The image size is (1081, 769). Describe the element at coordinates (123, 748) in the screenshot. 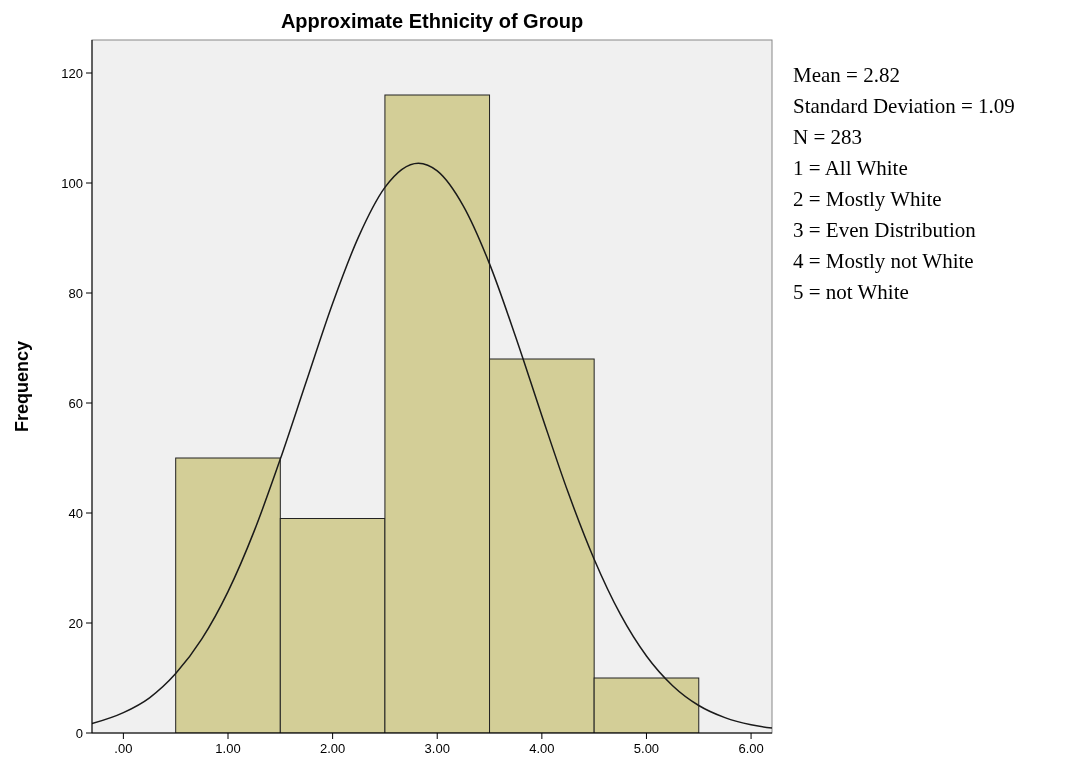

I see `x-tick-label: .00` at that location.